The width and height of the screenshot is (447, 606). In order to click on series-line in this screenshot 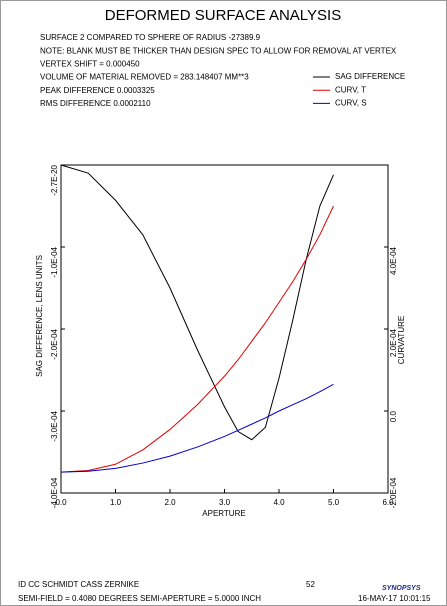, I will do `click(197, 428)`.